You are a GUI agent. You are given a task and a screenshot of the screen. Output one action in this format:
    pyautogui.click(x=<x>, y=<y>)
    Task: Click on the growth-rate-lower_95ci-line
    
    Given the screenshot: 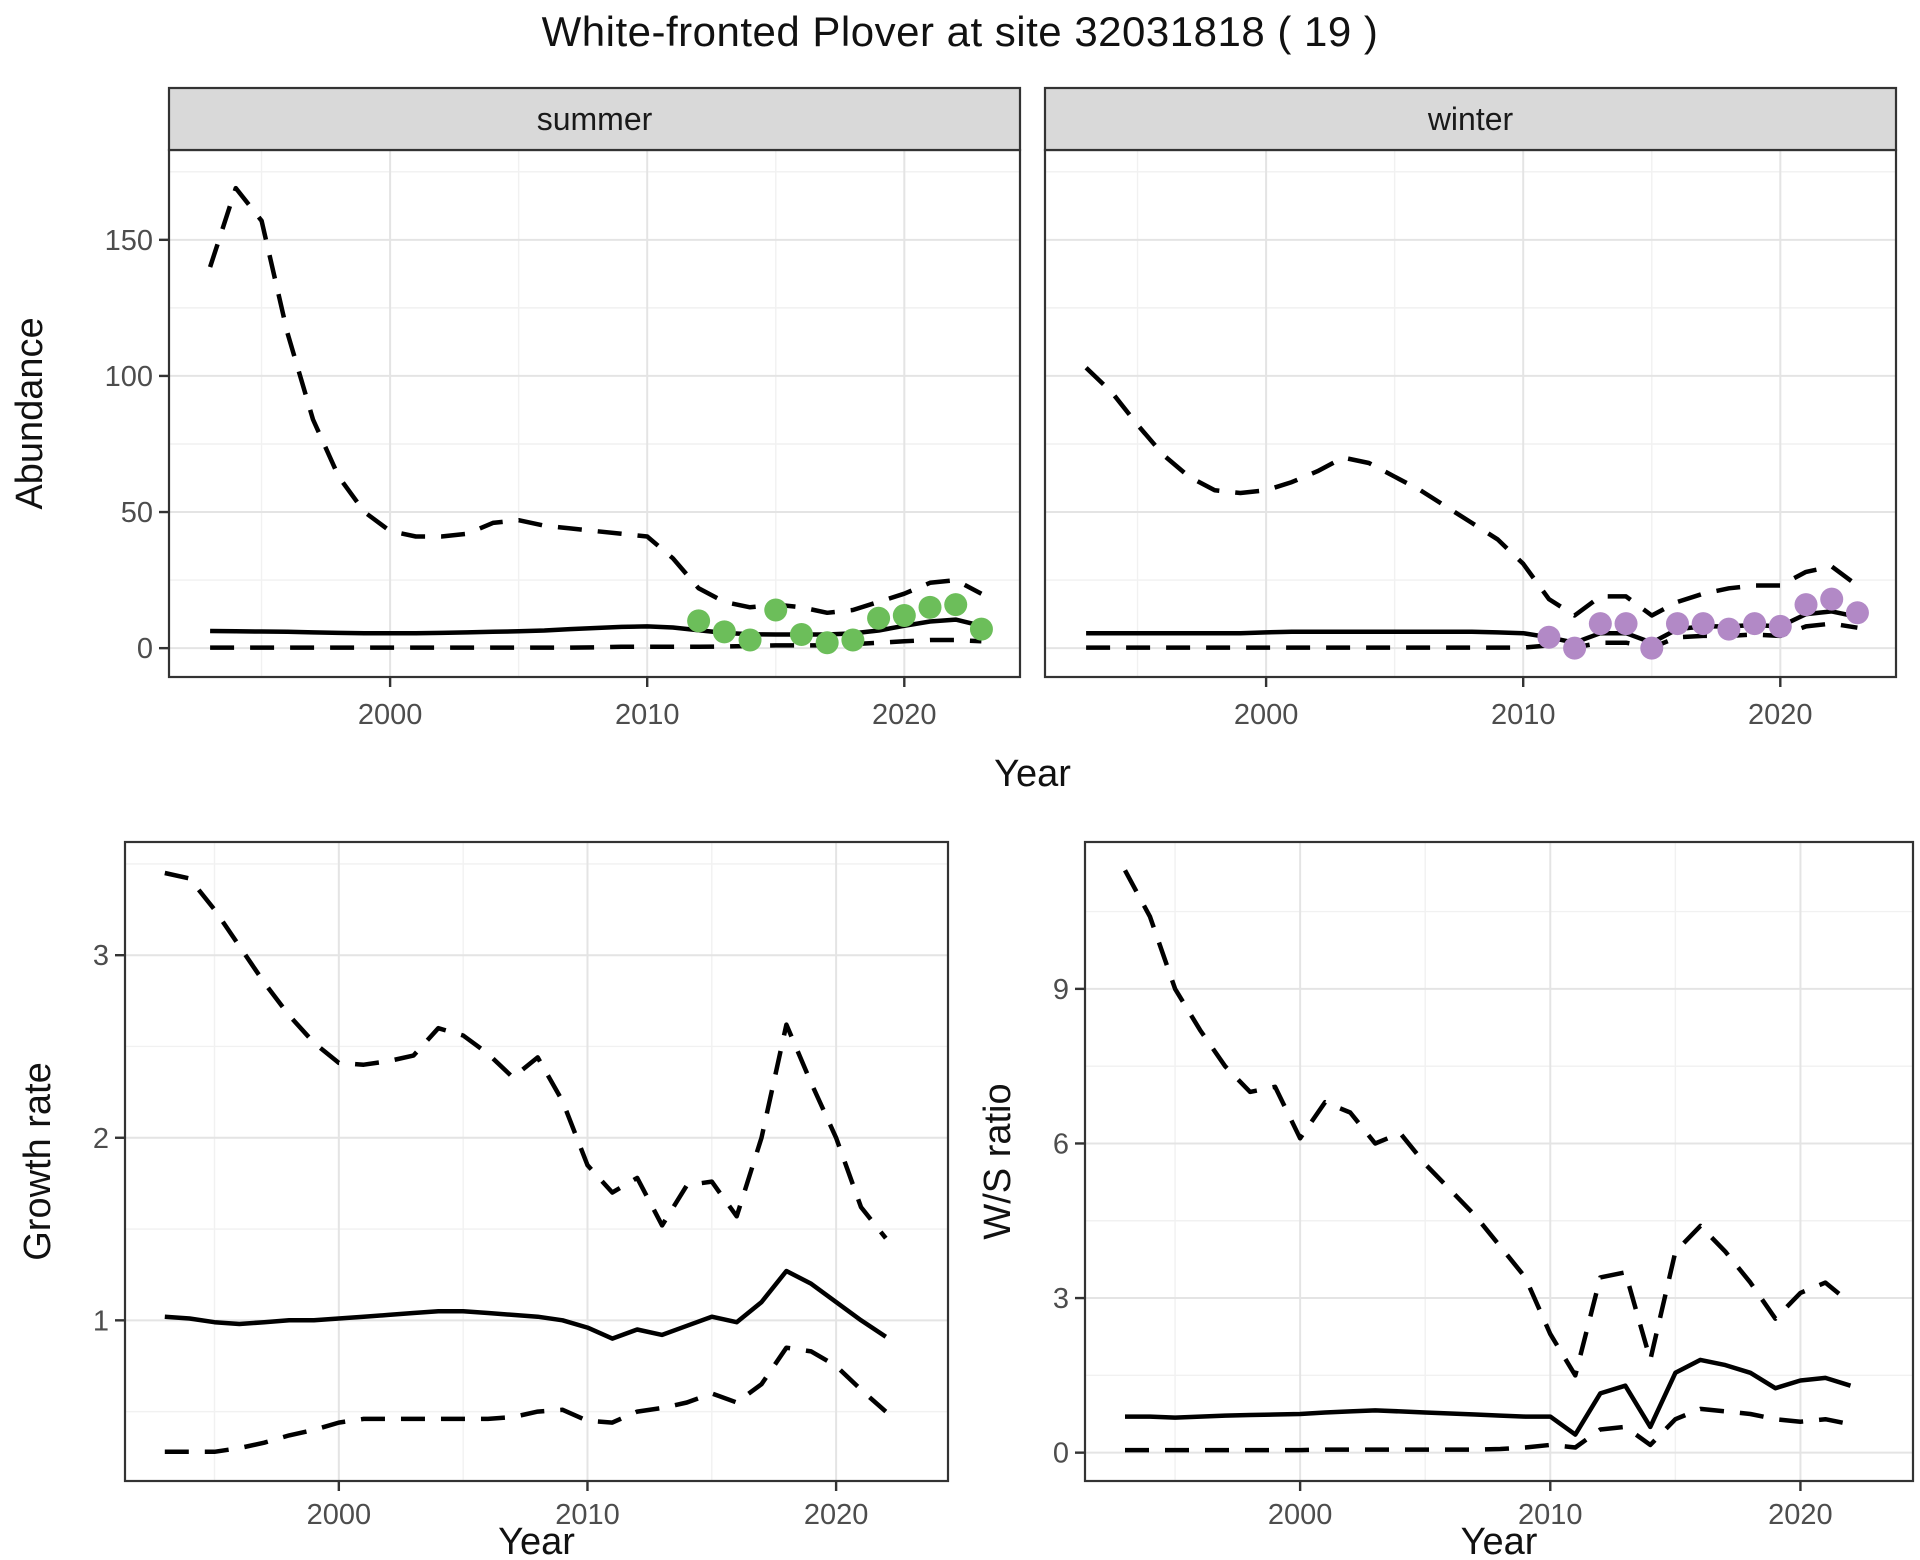 What is the action you would take?
    pyautogui.click(x=526, y=1400)
    